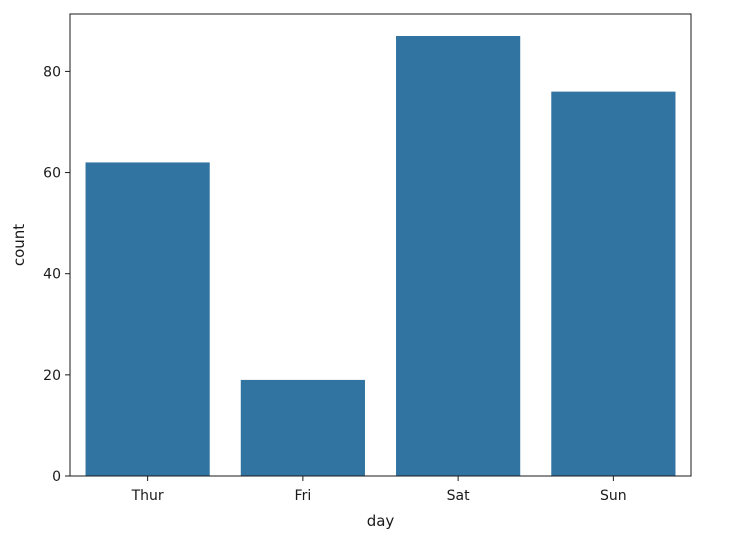  Describe the element at coordinates (19, 245) in the screenshot. I see `y-axis-label: count` at that location.